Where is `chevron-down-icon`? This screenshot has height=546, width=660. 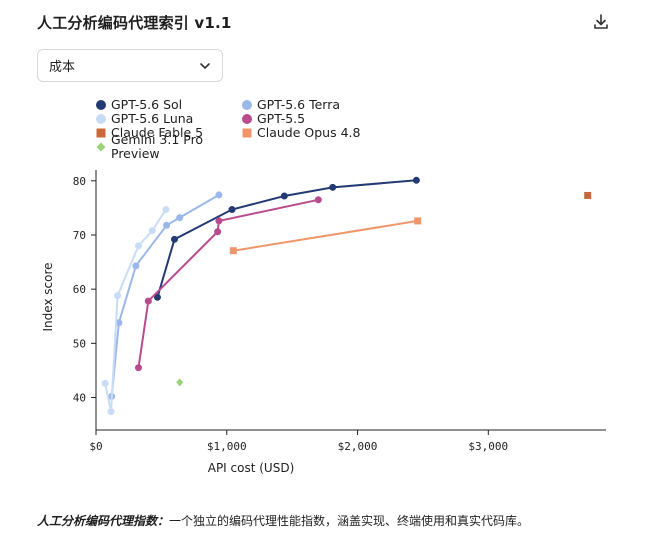 chevron-down-icon is located at coordinates (205, 65).